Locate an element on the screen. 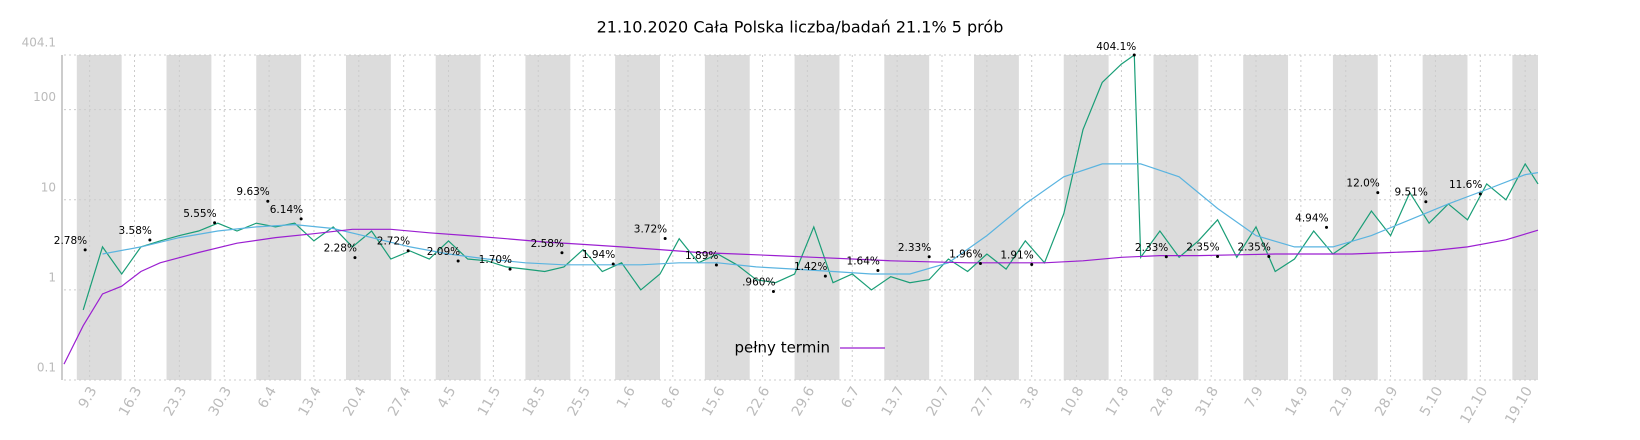 The width and height of the screenshot is (1640, 440). annotation-label: 1.42% is located at coordinates (810, 267).